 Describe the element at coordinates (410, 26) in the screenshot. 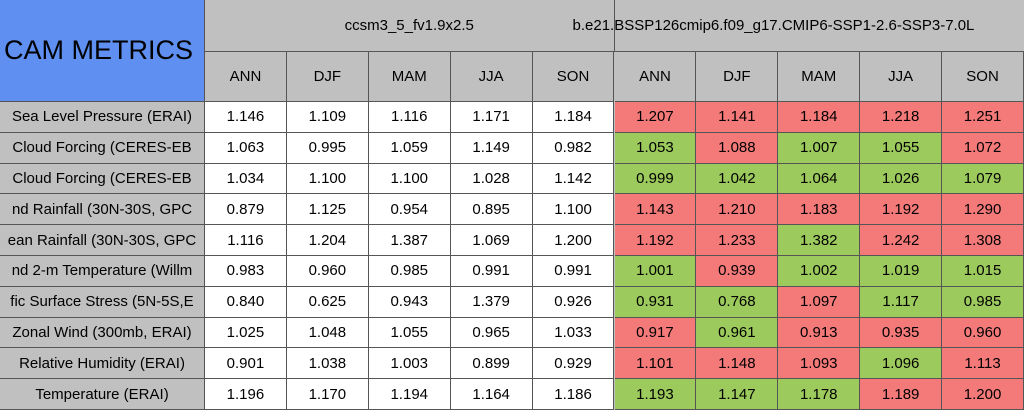

I see `group-header: ccsm3_5_fv1.9x2.5` at that location.